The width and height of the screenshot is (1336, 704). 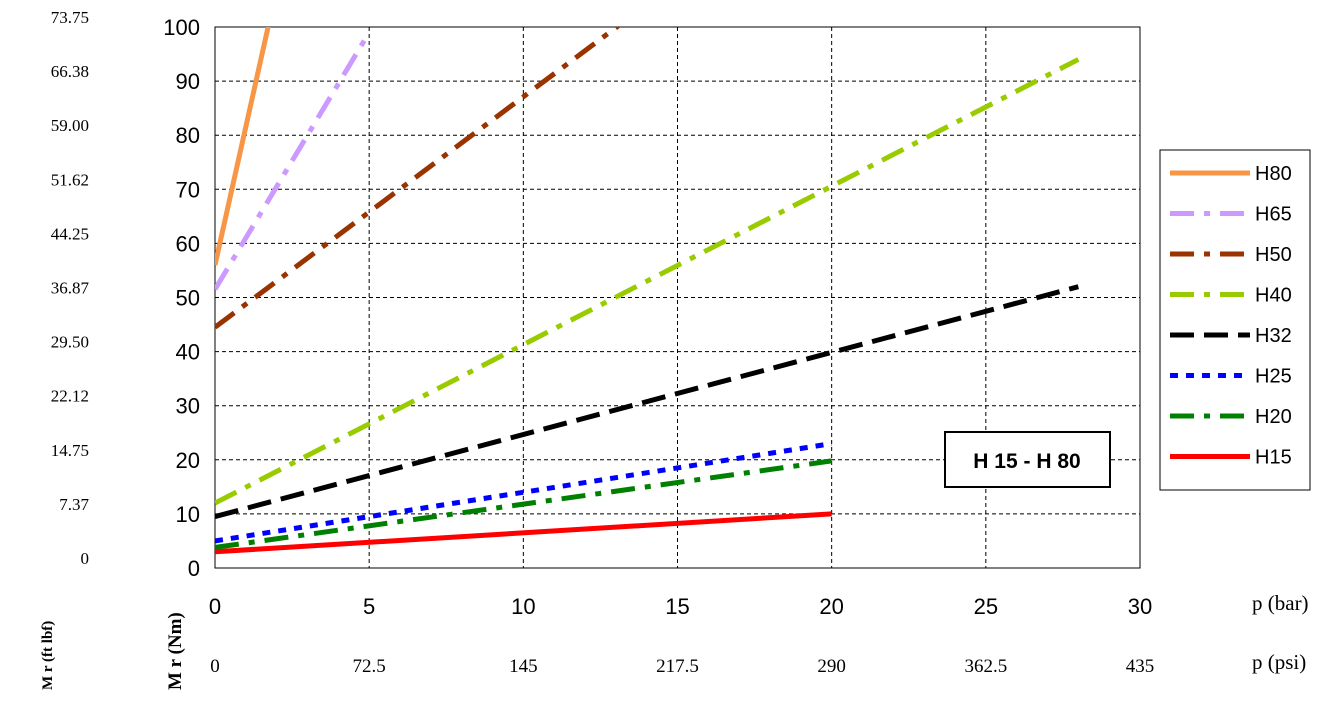 What do you see at coordinates (1280, 603) in the screenshot?
I see `x-axis-label: p (bar)` at bounding box center [1280, 603].